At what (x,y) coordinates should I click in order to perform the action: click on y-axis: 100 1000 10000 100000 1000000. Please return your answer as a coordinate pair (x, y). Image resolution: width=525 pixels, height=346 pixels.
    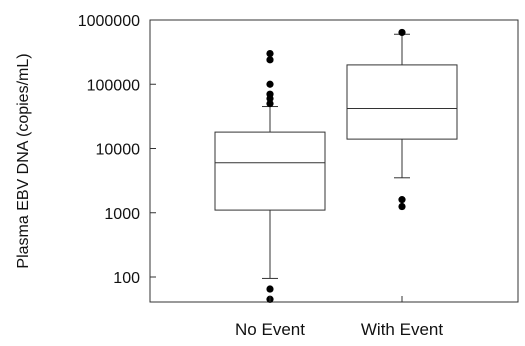
    Looking at the image, I should click on (117, 150).